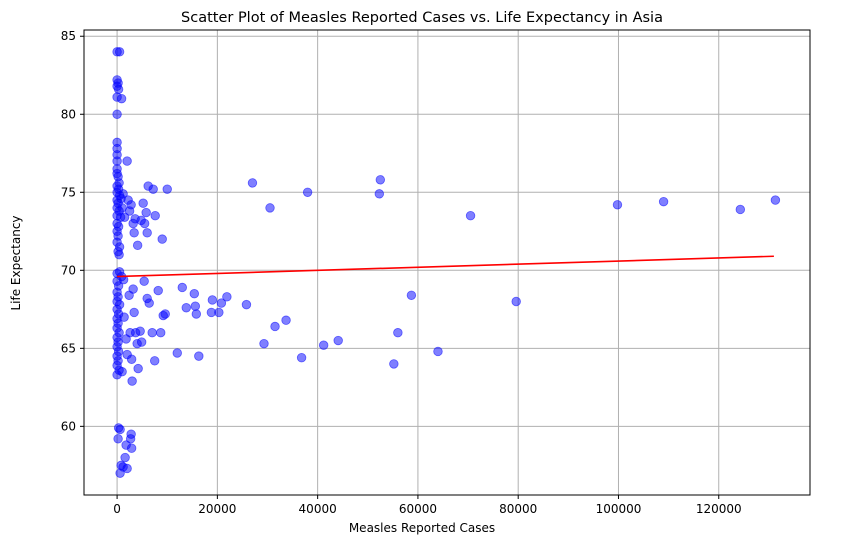  What do you see at coordinates (318, 509) in the screenshot?
I see `x-tick-label: 40000` at bounding box center [318, 509].